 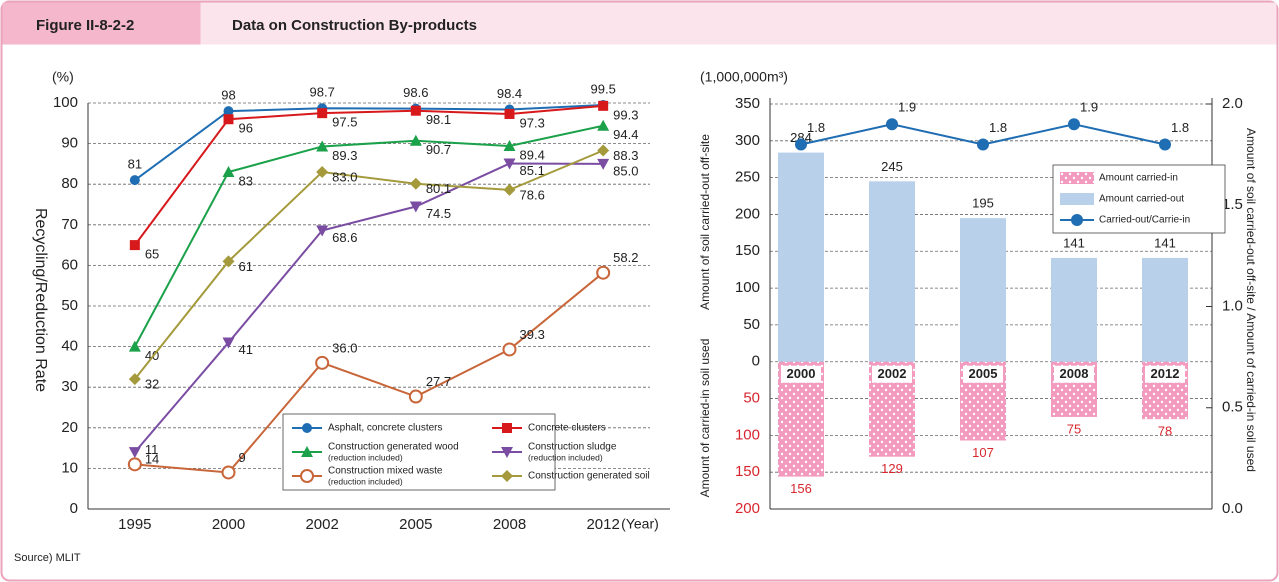 I want to click on data-label: 83.0, so click(x=344, y=176).